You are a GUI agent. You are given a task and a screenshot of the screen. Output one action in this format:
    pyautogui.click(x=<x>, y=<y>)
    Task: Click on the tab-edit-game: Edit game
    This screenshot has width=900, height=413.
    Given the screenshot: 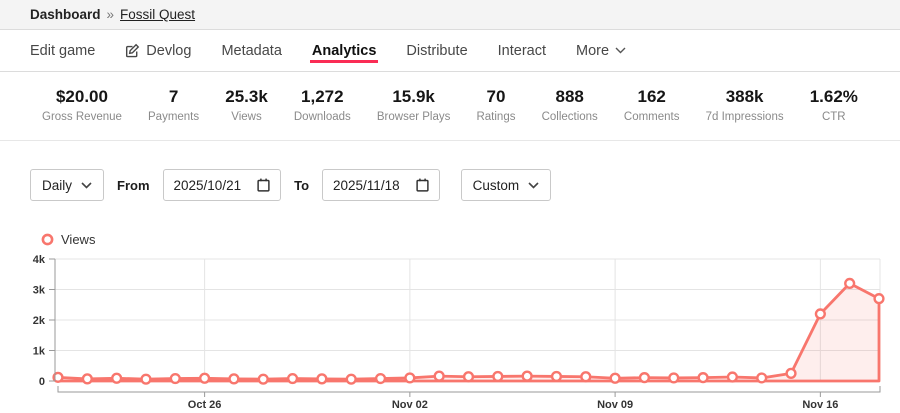 What is the action you would take?
    pyautogui.click(x=62, y=50)
    